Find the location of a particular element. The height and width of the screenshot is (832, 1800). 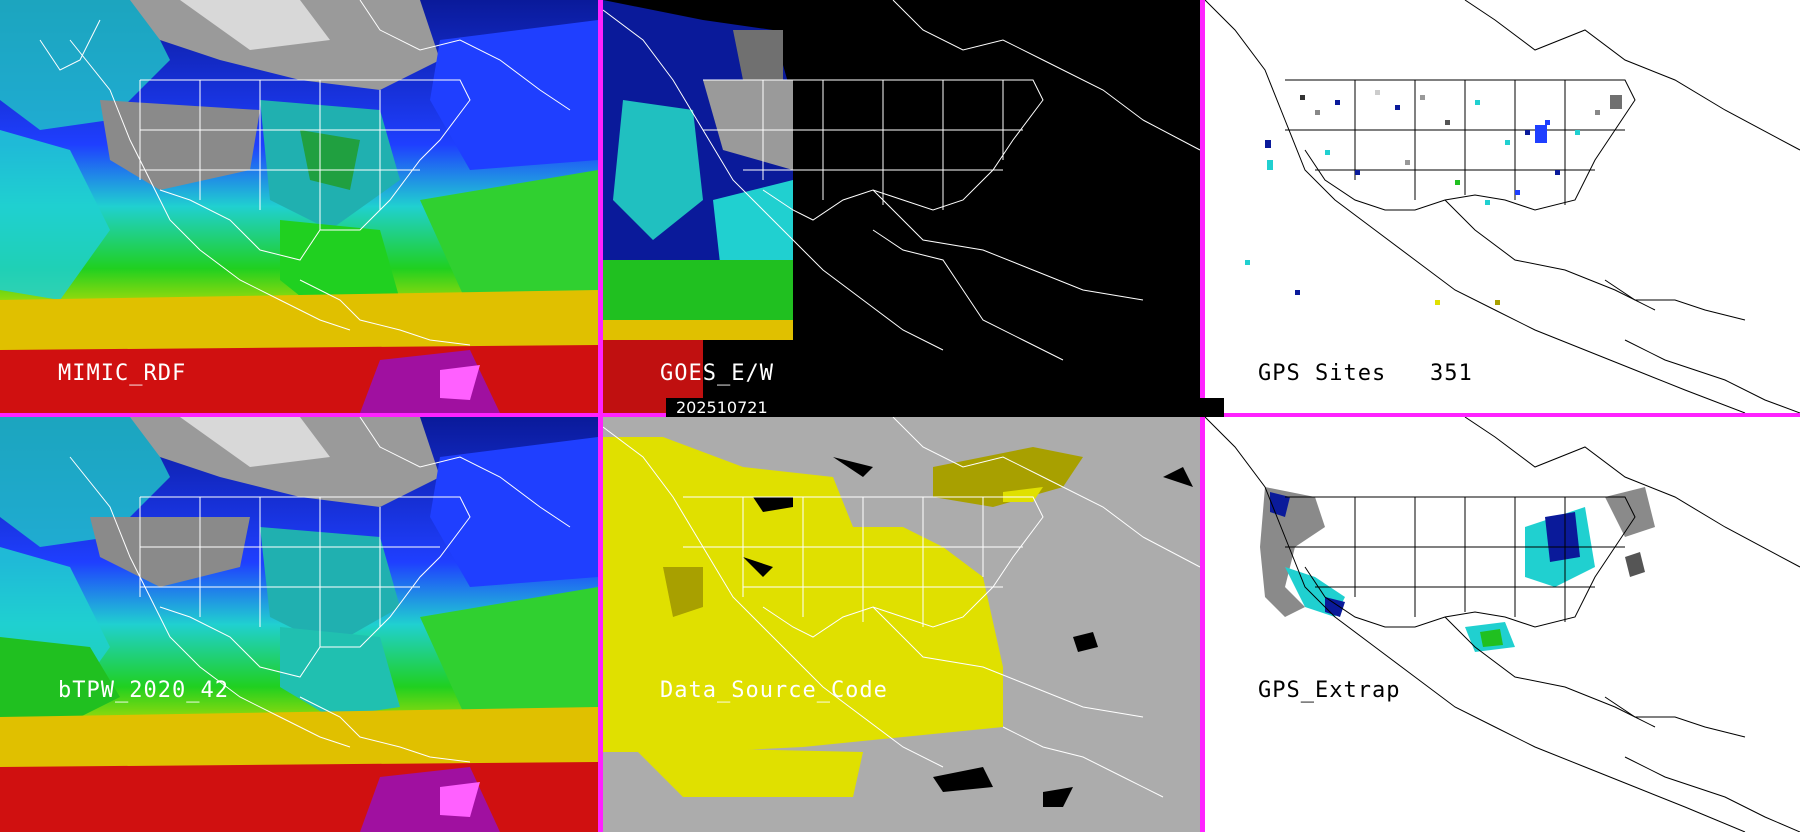

mimic-rdf-label: MIMIC_RDF is located at coordinates (122, 373).